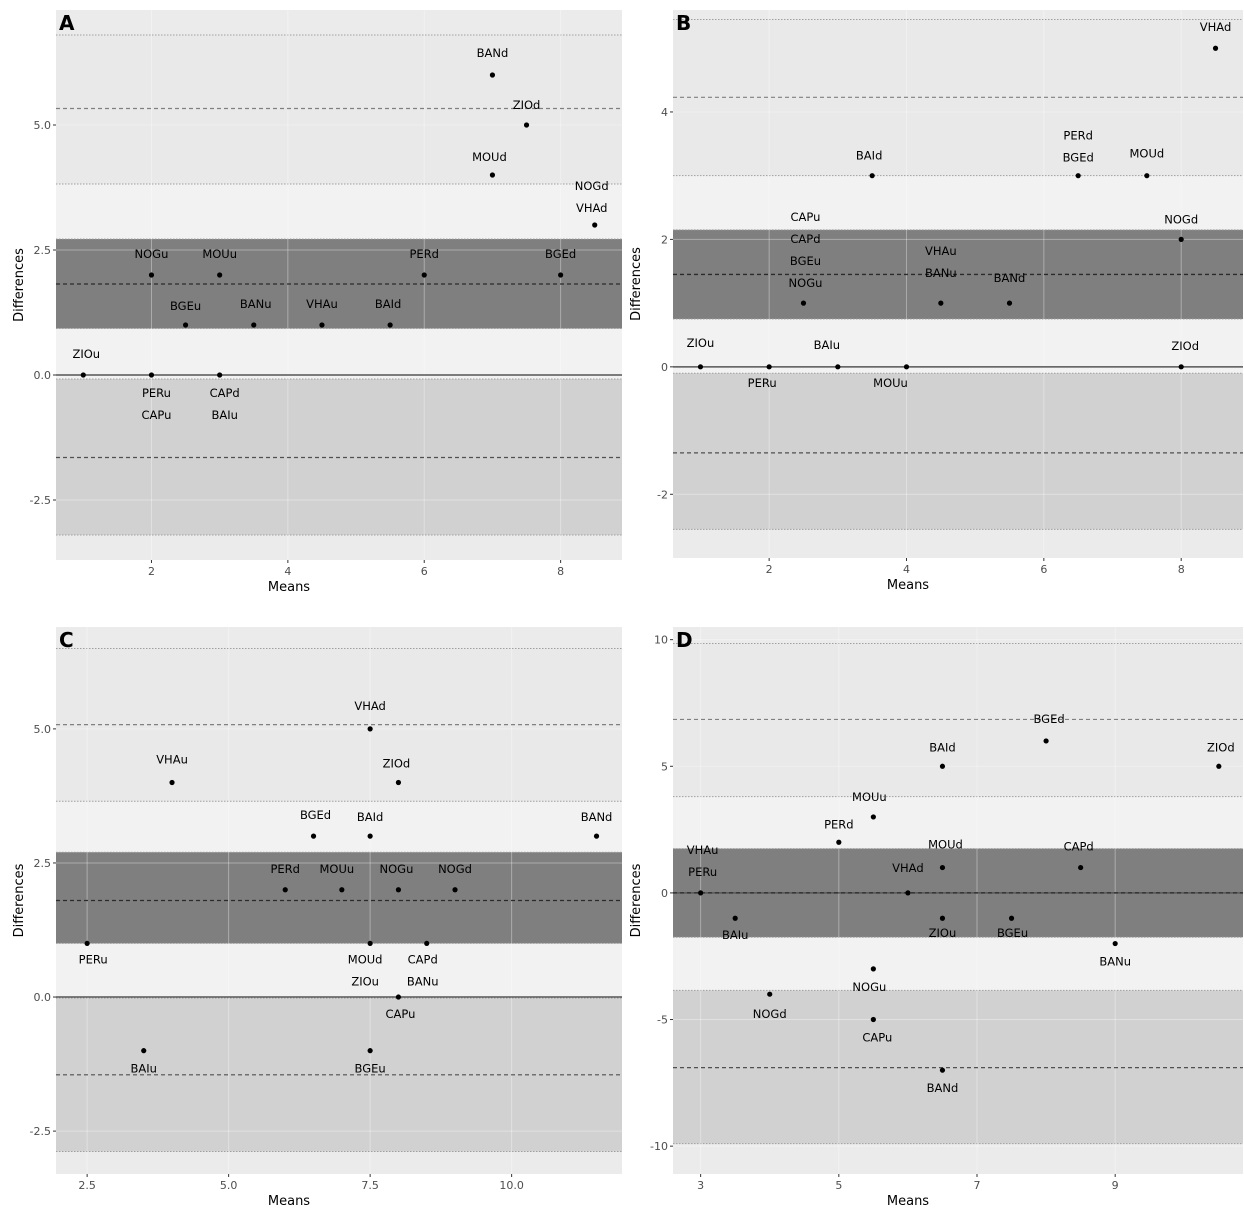 This screenshot has height=1215, width=1244. Describe the element at coordinates (877, 1038) in the screenshot. I see `point-label: CAPu` at that location.